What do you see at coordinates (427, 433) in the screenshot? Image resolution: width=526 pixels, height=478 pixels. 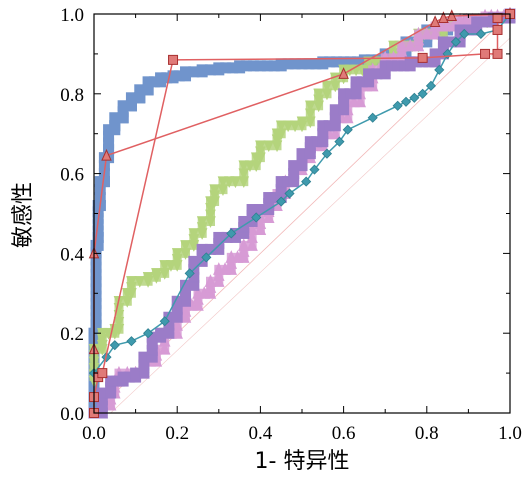 I see `x-tick-label: 0.8` at bounding box center [427, 433].